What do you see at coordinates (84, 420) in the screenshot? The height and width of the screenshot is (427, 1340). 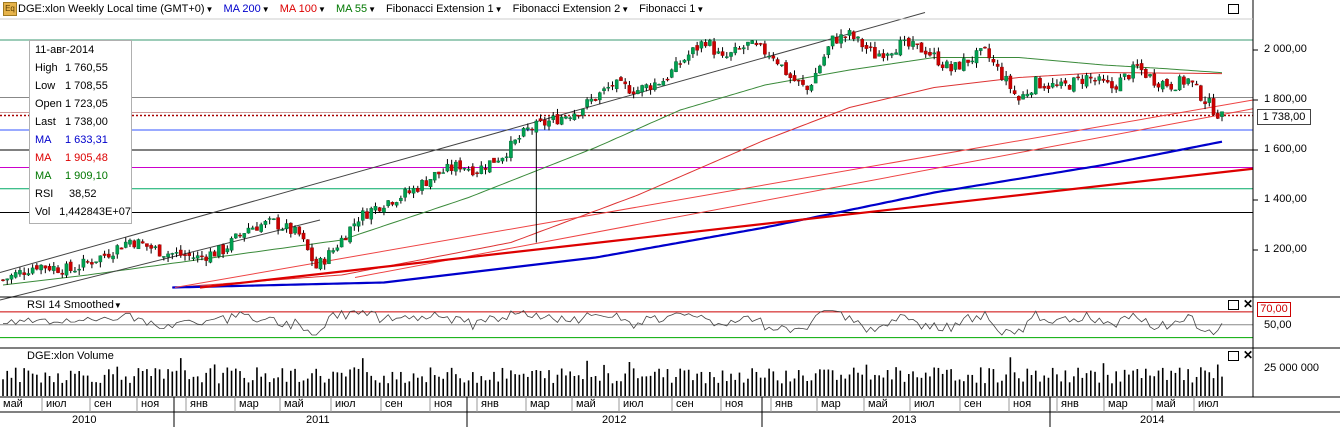 I see `year-label: 2010` at bounding box center [84, 420].